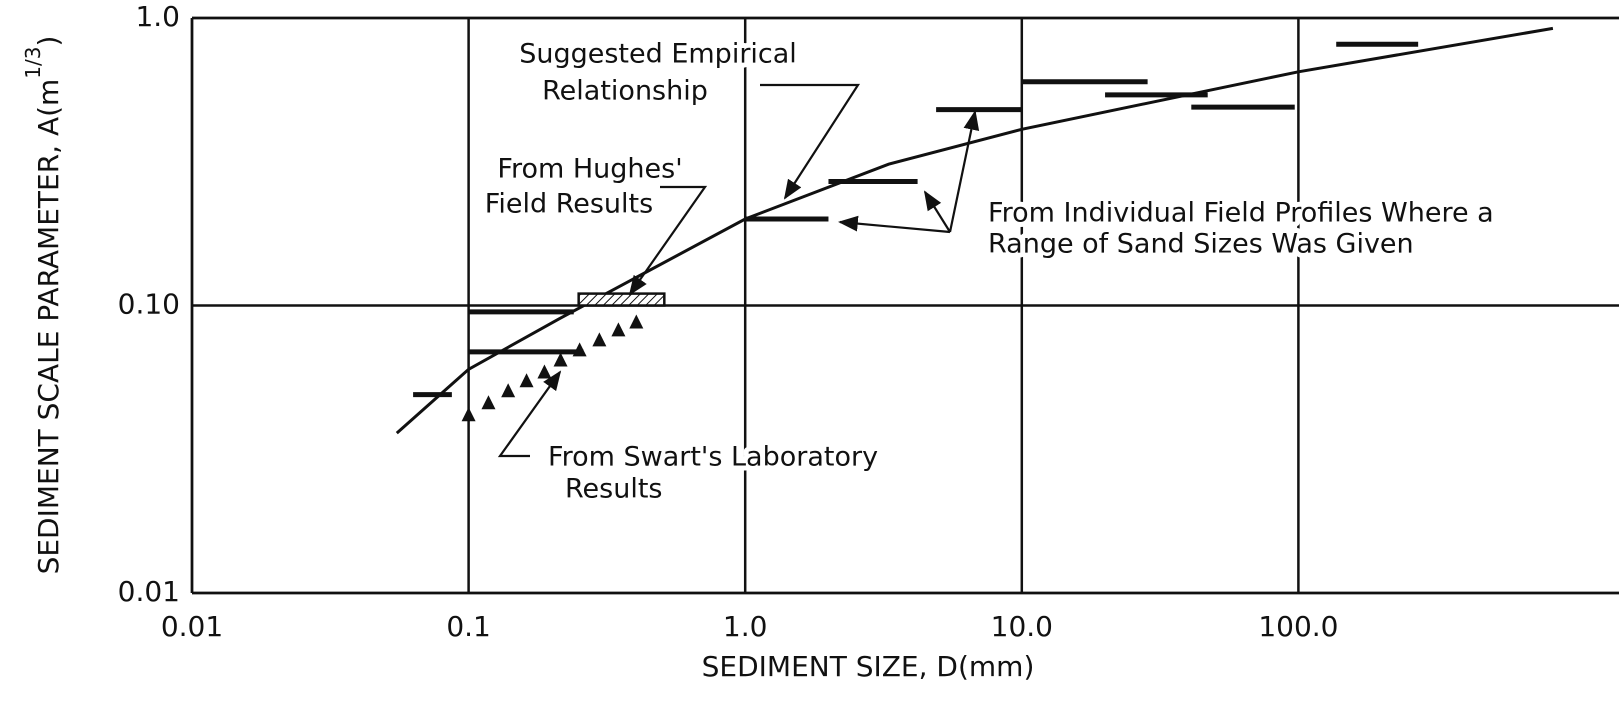  What do you see at coordinates (1022, 626) in the screenshot?
I see `x-tick-label: 10.0` at bounding box center [1022, 626].